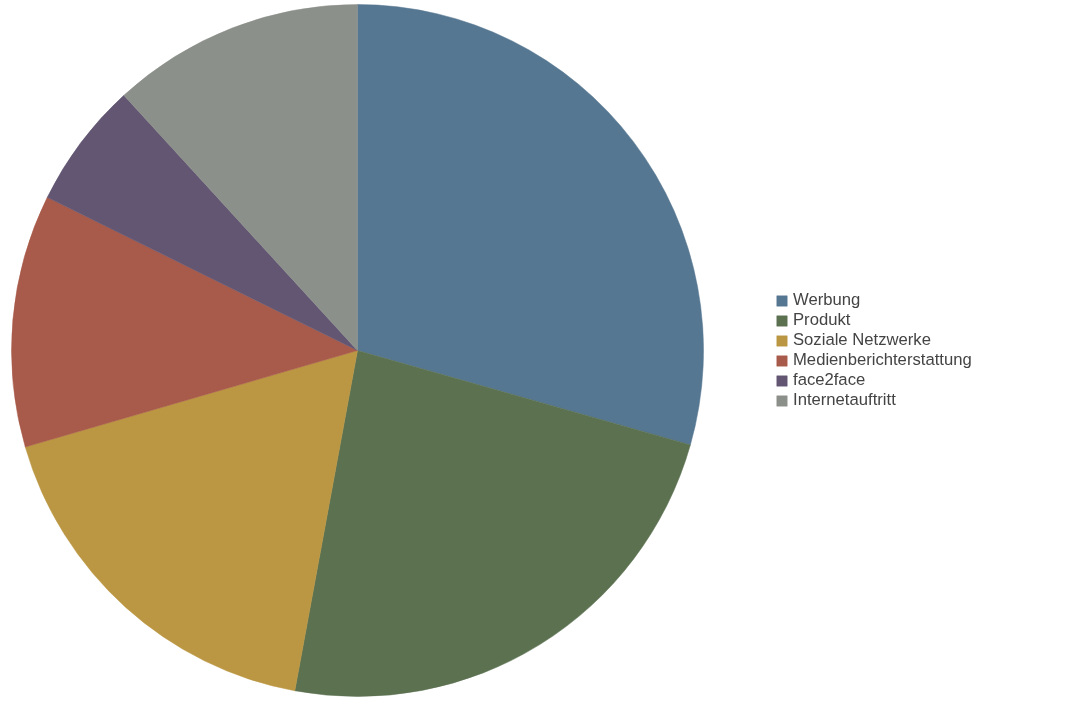 This screenshot has height=702, width=1089. I want to click on legend-label: Medienberichterstattung, so click(882, 360).